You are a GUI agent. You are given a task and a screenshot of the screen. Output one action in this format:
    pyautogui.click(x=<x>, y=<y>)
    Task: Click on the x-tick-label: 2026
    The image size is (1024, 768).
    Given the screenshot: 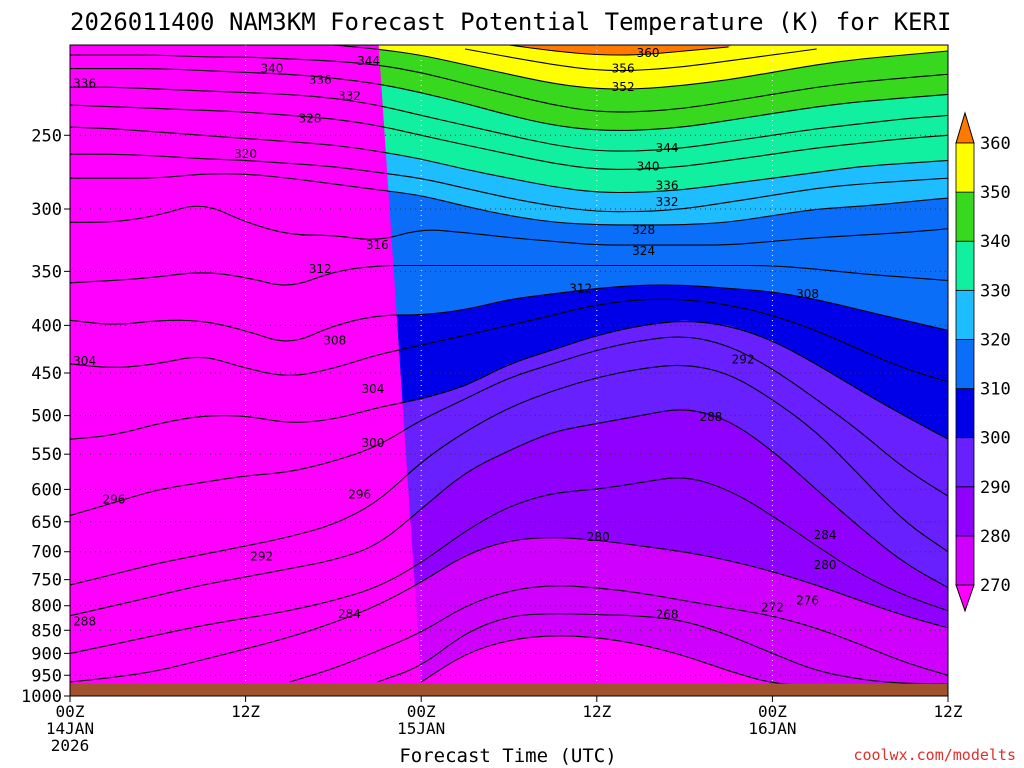 What is the action you would take?
    pyautogui.click(x=70, y=745)
    